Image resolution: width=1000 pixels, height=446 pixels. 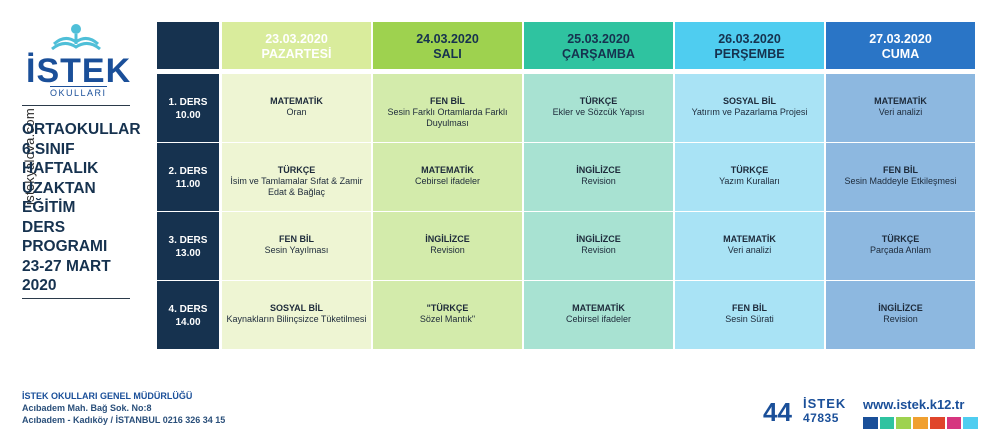 I want to click on schedule-cell: FEN BİL Sesin Maddeyle Etkileşmesi, so click(x=900, y=177).